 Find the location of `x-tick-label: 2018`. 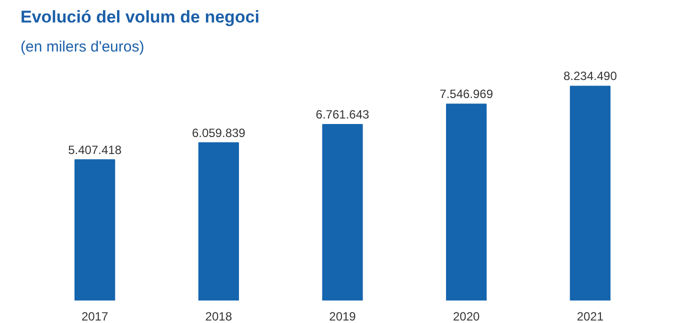

x-tick-label: 2018 is located at coordinates (218, 316).